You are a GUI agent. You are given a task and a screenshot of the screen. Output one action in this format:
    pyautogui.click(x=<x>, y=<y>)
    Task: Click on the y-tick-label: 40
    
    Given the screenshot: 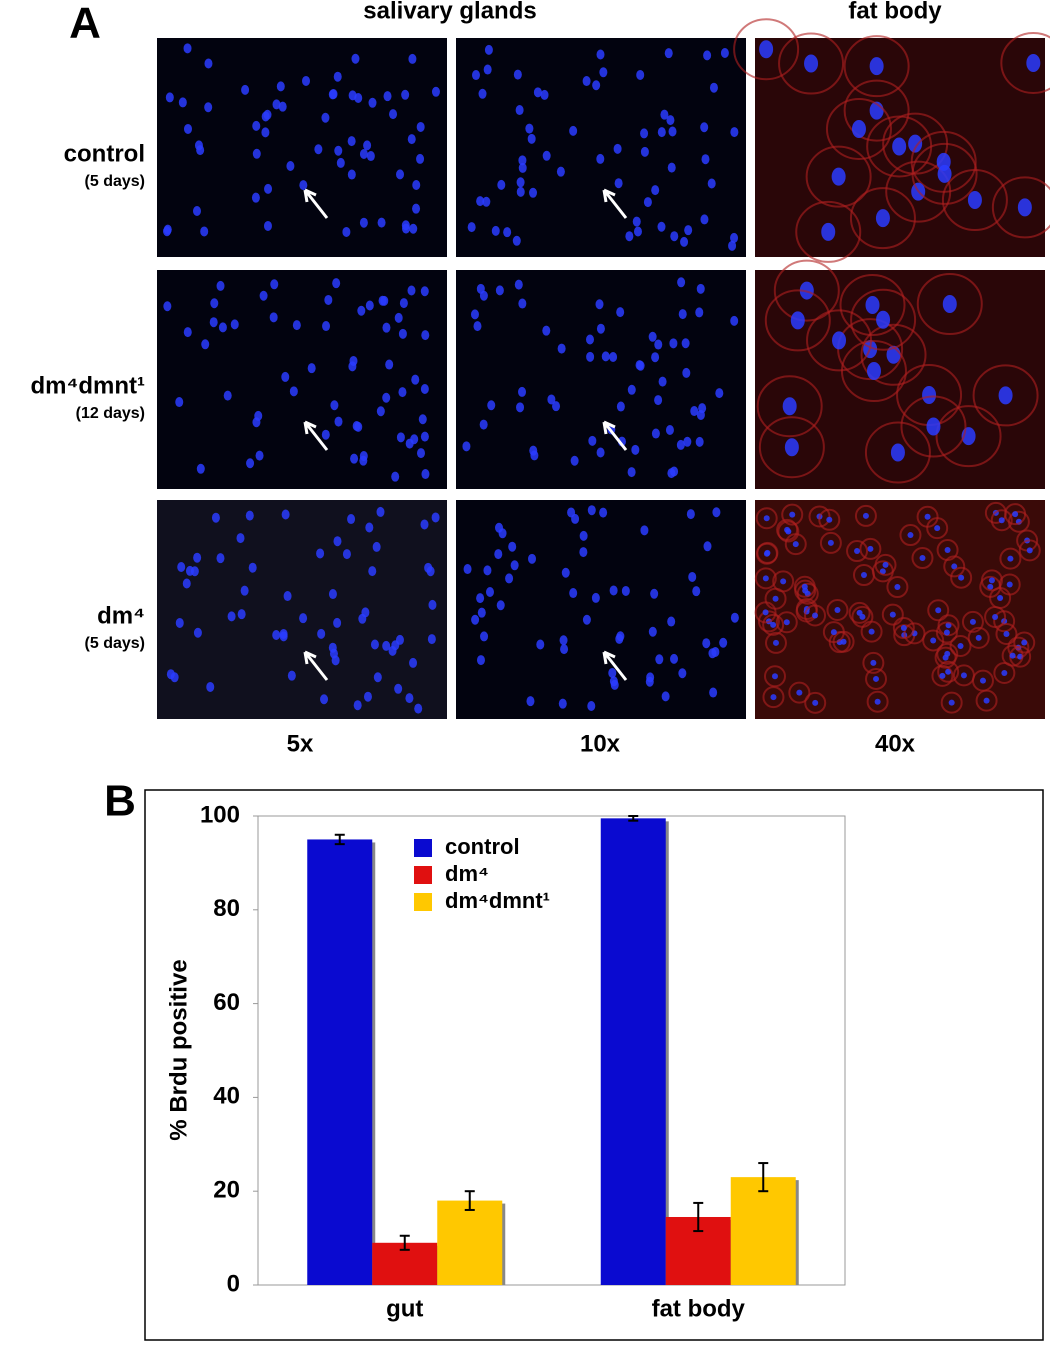 What is the action you would take?
    pyautogui.click(x=226, y=1096)
    